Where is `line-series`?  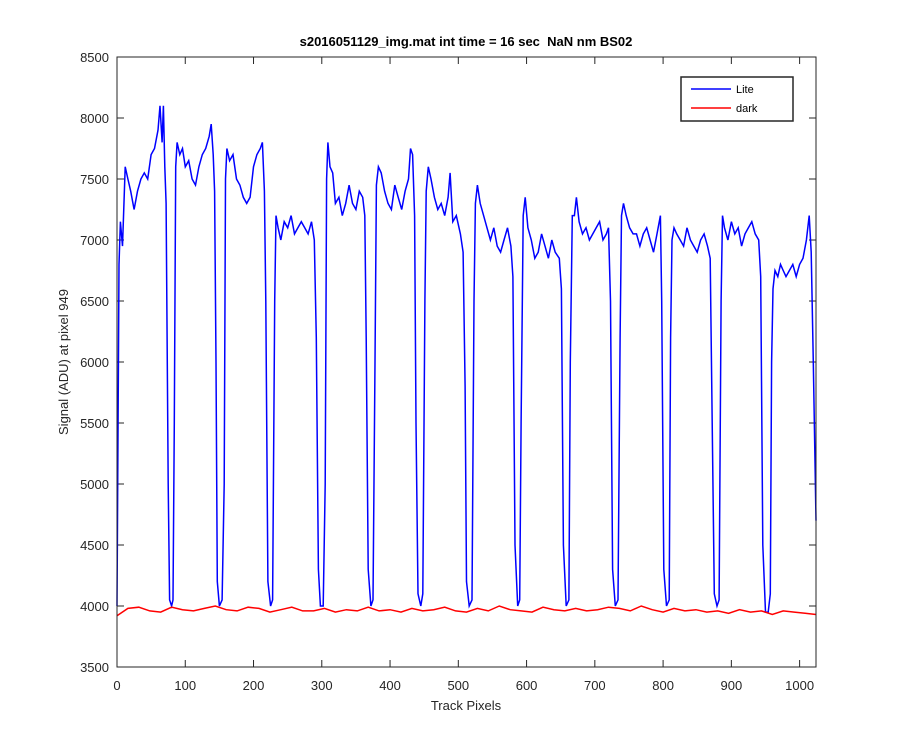 line-series is located at coordinates (466, 611).